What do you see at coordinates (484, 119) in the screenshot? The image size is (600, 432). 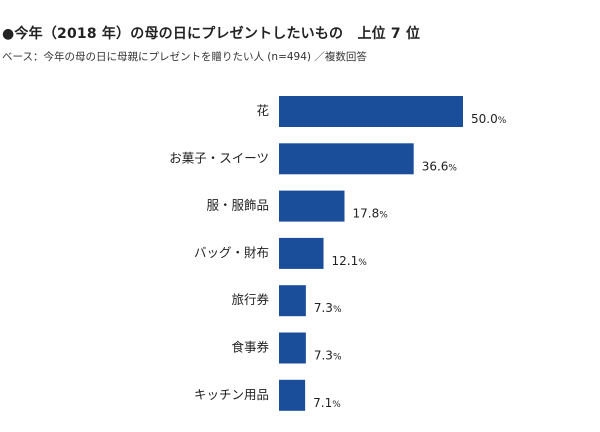 I see `data-label-value: 50.0` at bounding box center [484, 119].